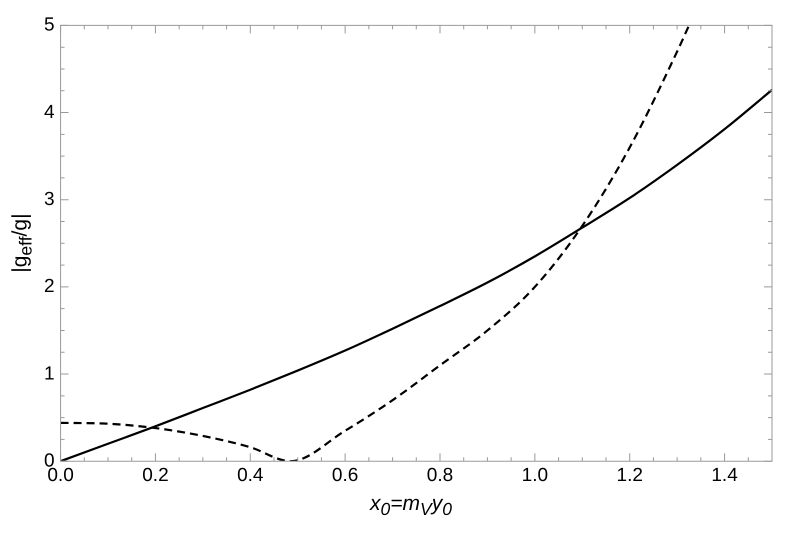  Describe the element at coordinates (49, 112) in the screenshot. I see `y-tick-label: 4` at that location.